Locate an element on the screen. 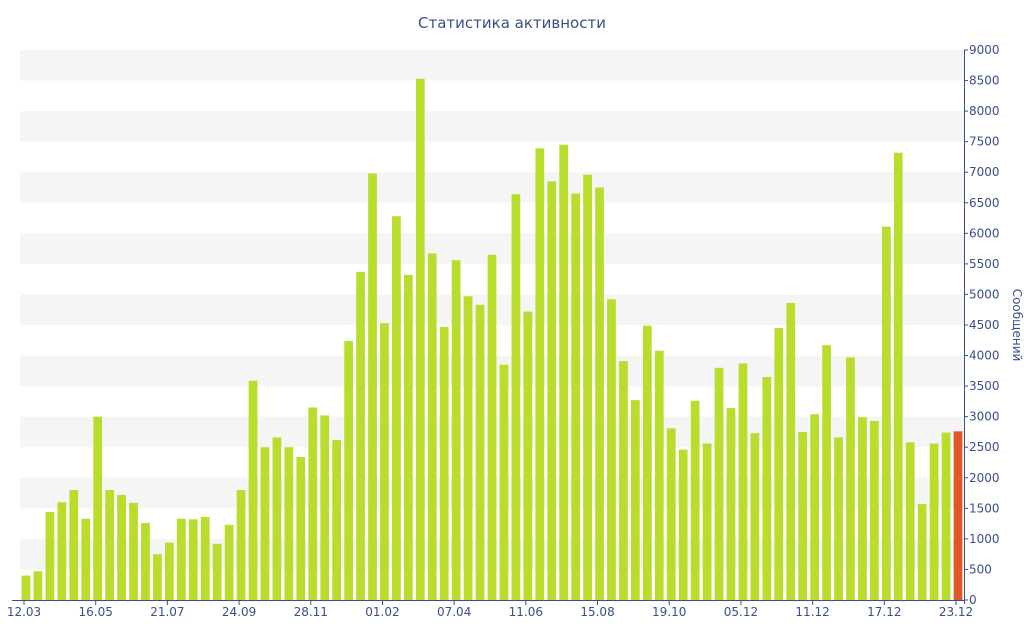 The image size is (1024, 640). x-tick-label: 16.05 is located at coordinates (96, 612).